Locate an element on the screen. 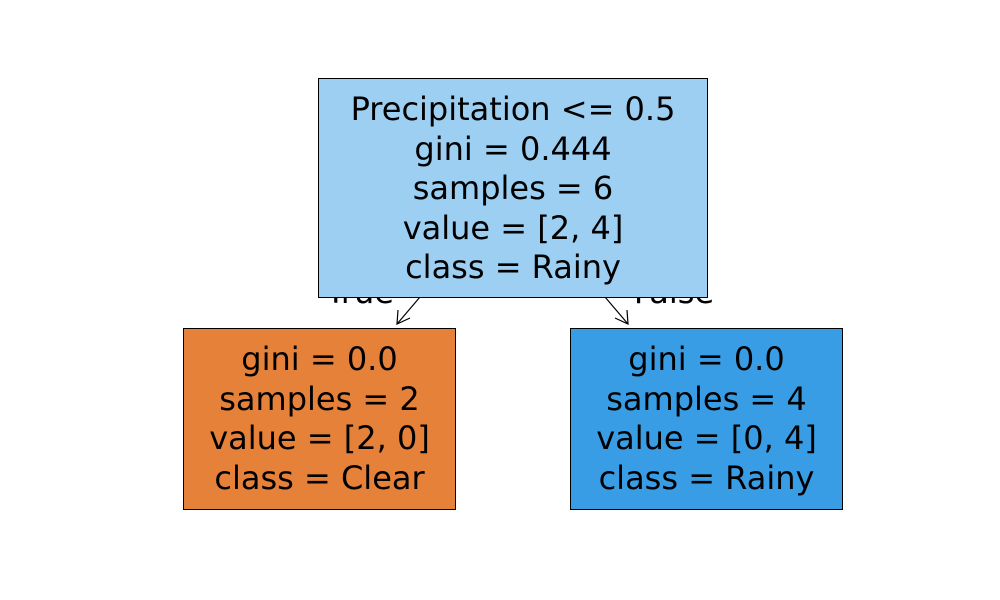  root-value: value = [2, 4] is located at coordinates (513, 227).